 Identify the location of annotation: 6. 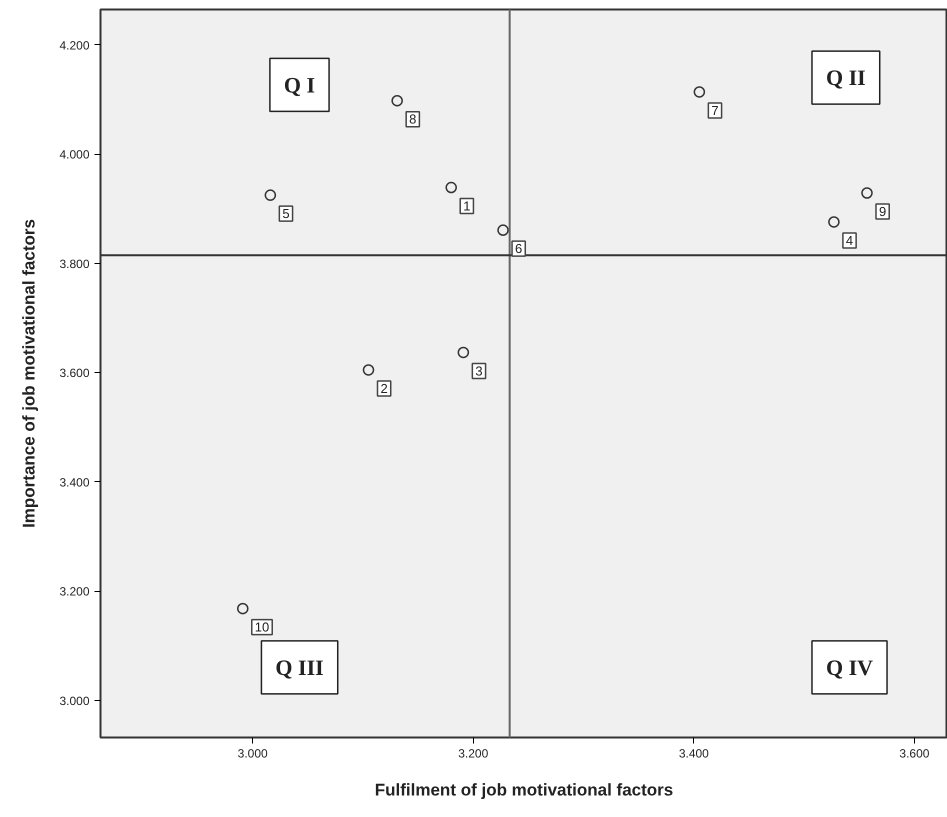
(518, 248).